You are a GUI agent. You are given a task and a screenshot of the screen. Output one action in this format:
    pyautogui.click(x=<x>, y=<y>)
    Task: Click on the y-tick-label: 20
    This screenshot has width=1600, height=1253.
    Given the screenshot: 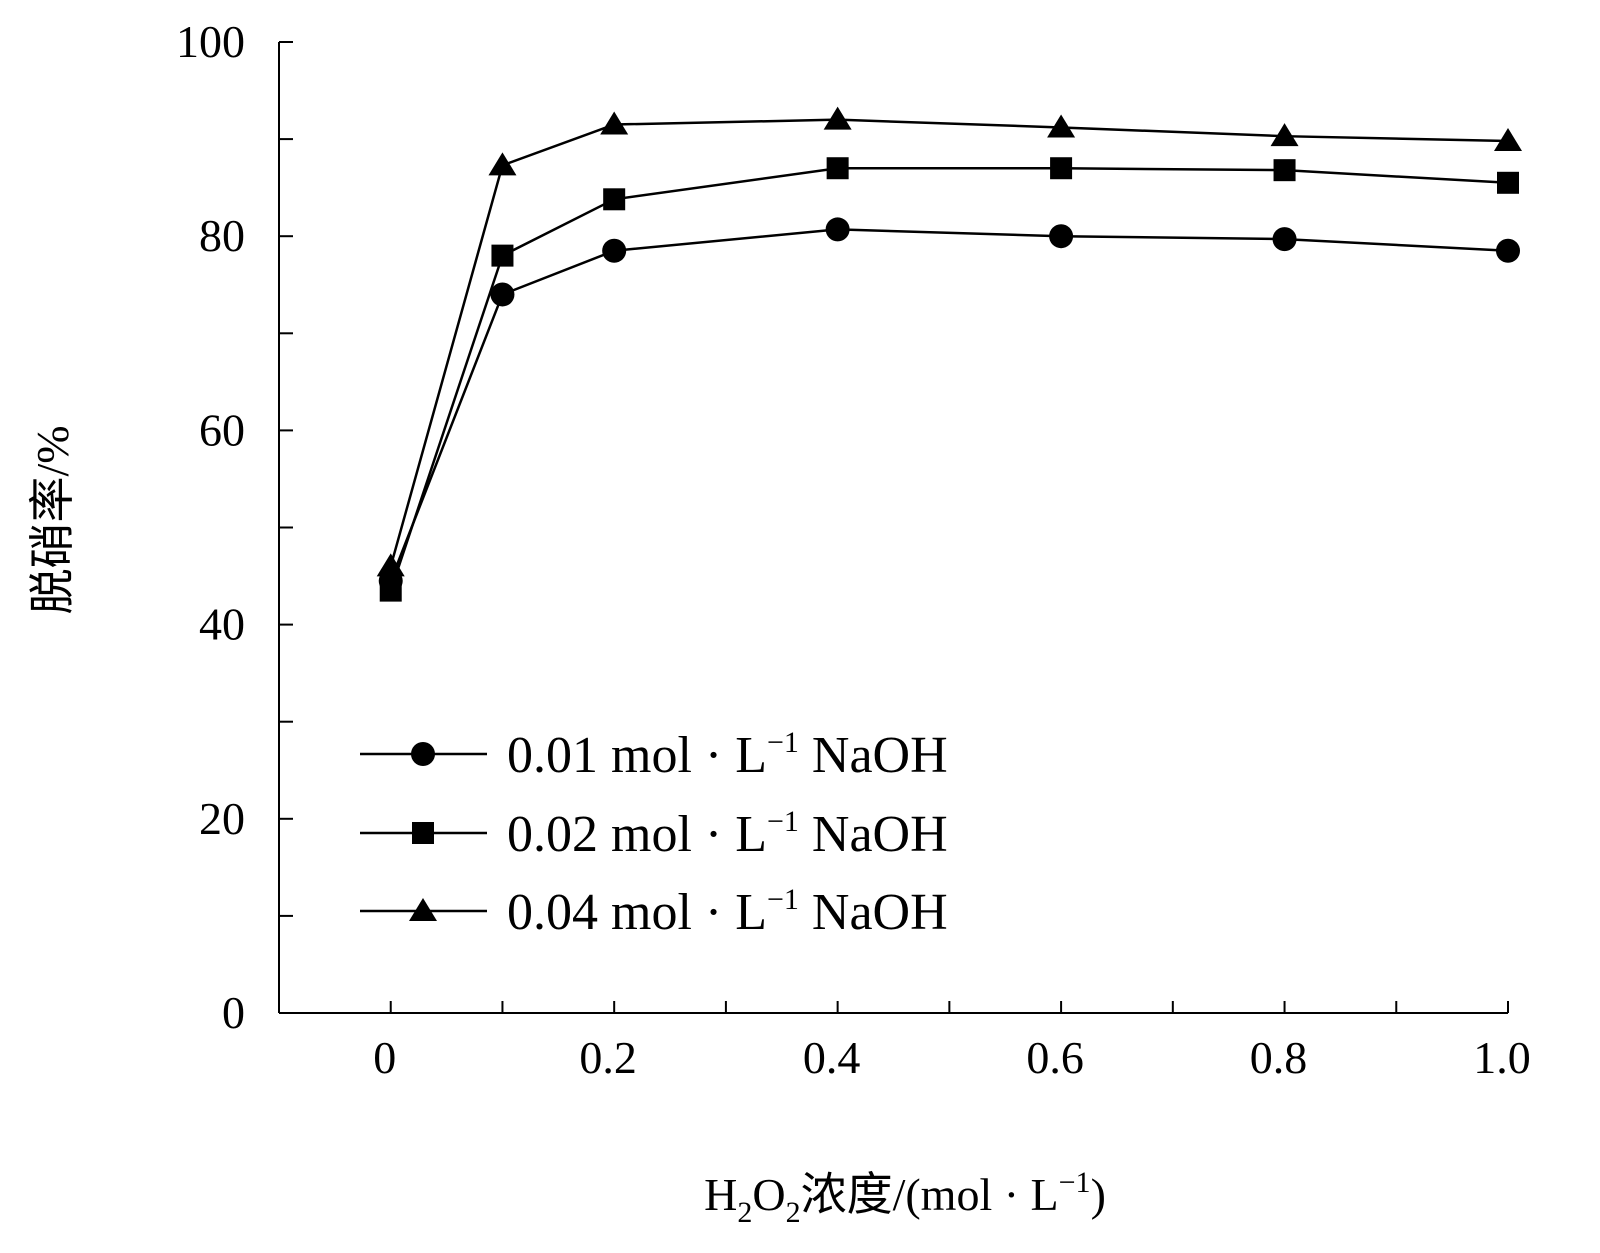 What is the action you would take?
    pyautogui.click(x=222, y=818)
    